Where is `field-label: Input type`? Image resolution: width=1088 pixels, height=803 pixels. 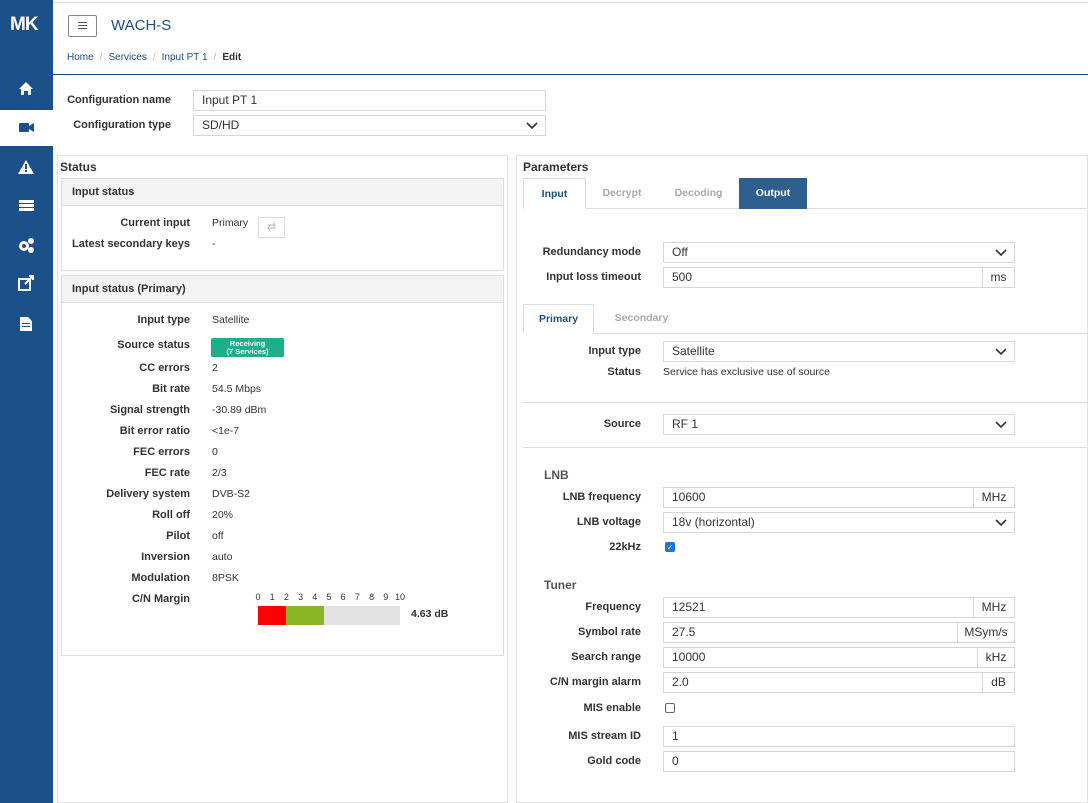
field-label: Input type is located at coordinates (614, 351).